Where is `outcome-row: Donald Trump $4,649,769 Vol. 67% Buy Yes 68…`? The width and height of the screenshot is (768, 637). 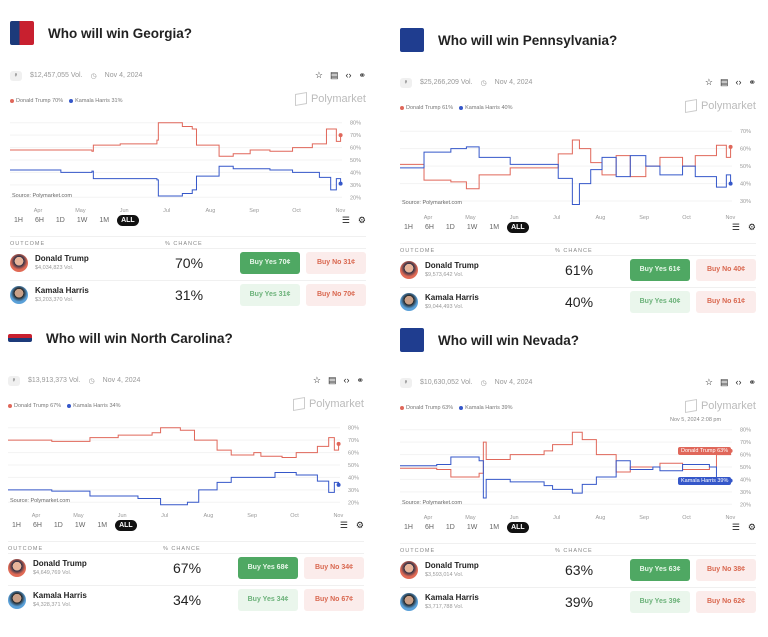 outcome-row: Donald Trump $4,649,769 Vol. 67% Buy Yes 68… is located at coordinates (186, 568).